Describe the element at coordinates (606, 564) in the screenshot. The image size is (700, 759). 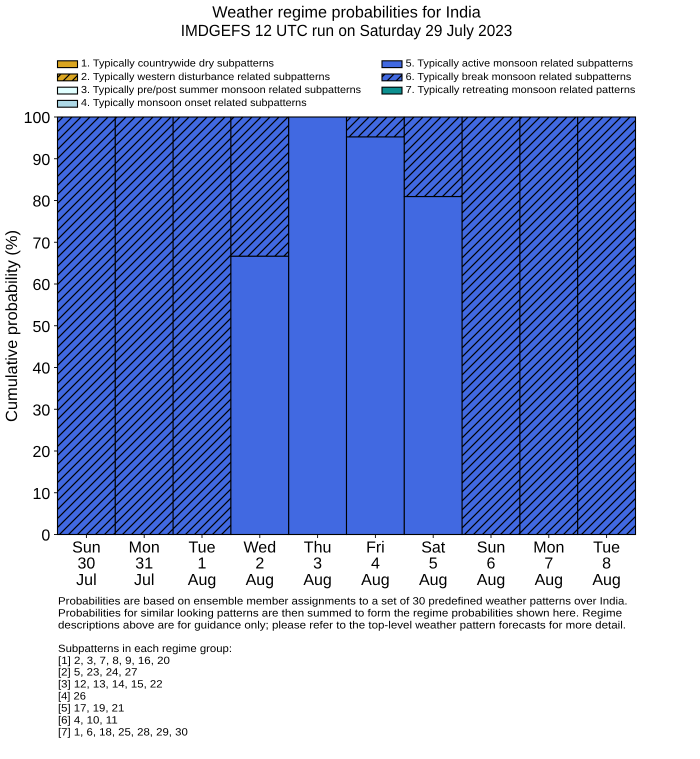
I see `svg-text: 8` at that location.